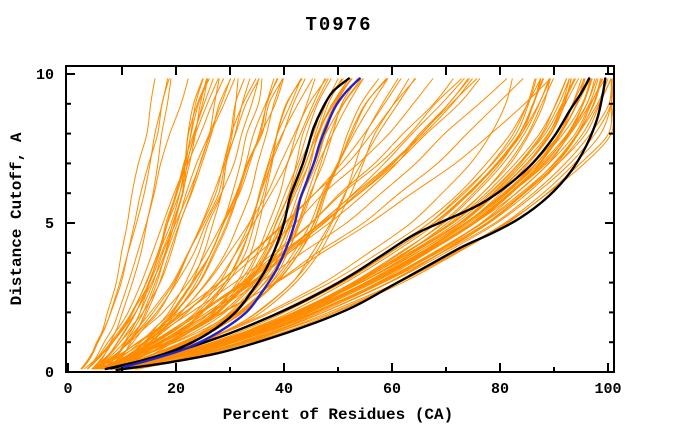 Image resolution: width=680 pixels, height=440 pixels. Describe the element at coordinates (392, 389) in the screenshot. I see `x-tick-label: 60` at that location.